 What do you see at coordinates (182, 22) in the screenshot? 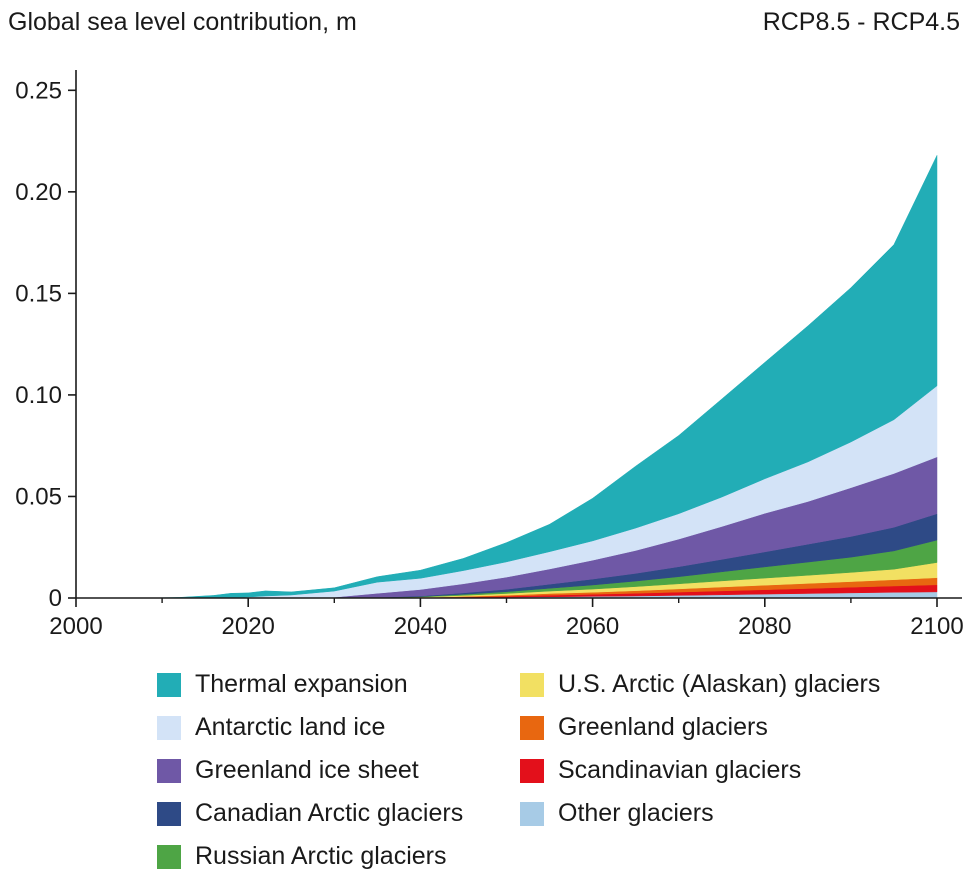
I see `chart-title: Global sea level contribution, m` at bounding box center [182, 22].